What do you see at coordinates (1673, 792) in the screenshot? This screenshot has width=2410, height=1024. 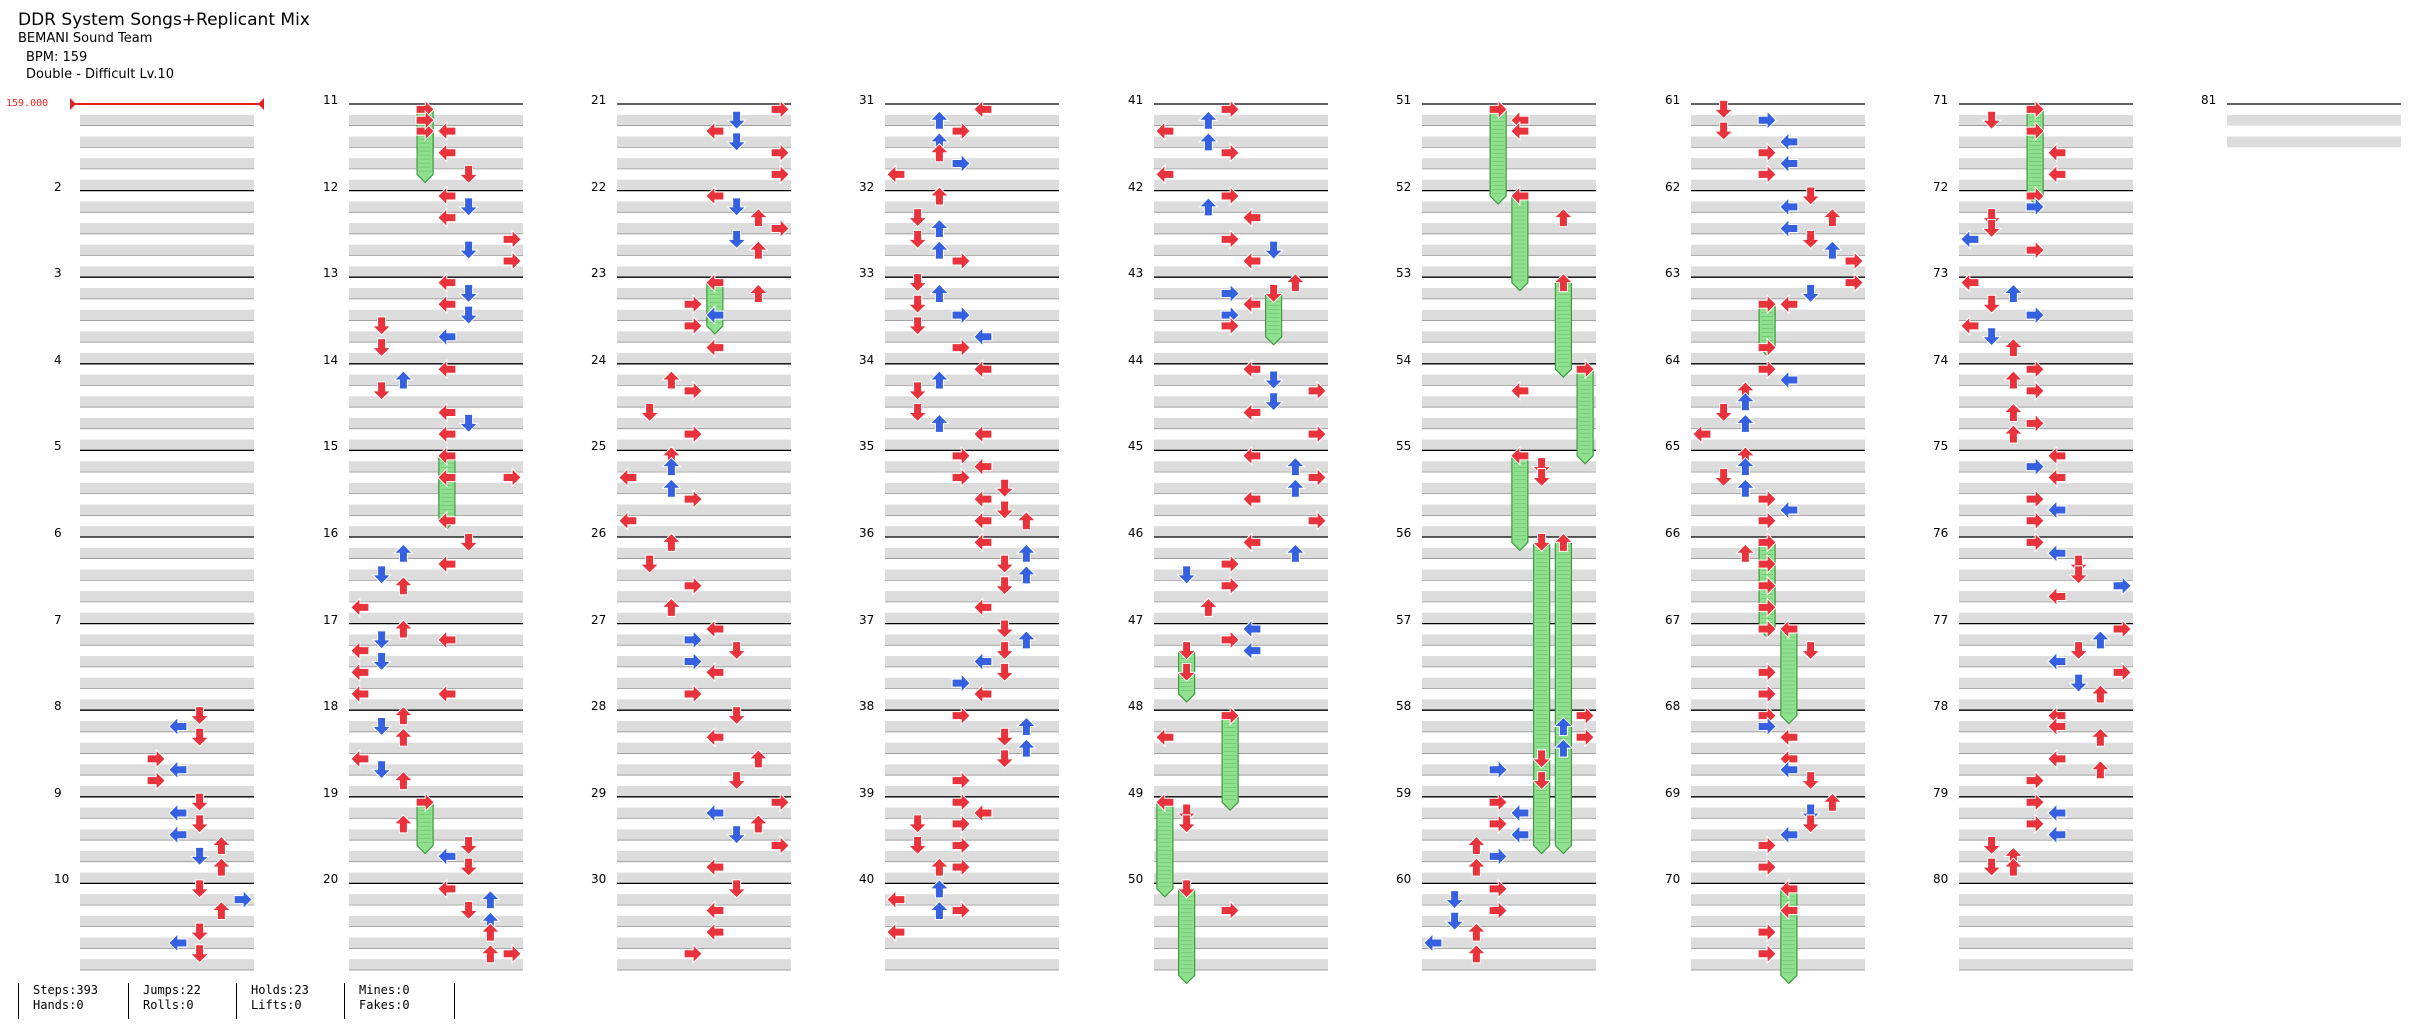 I see `measure-number: 69` at bounding box center [1673, 792].